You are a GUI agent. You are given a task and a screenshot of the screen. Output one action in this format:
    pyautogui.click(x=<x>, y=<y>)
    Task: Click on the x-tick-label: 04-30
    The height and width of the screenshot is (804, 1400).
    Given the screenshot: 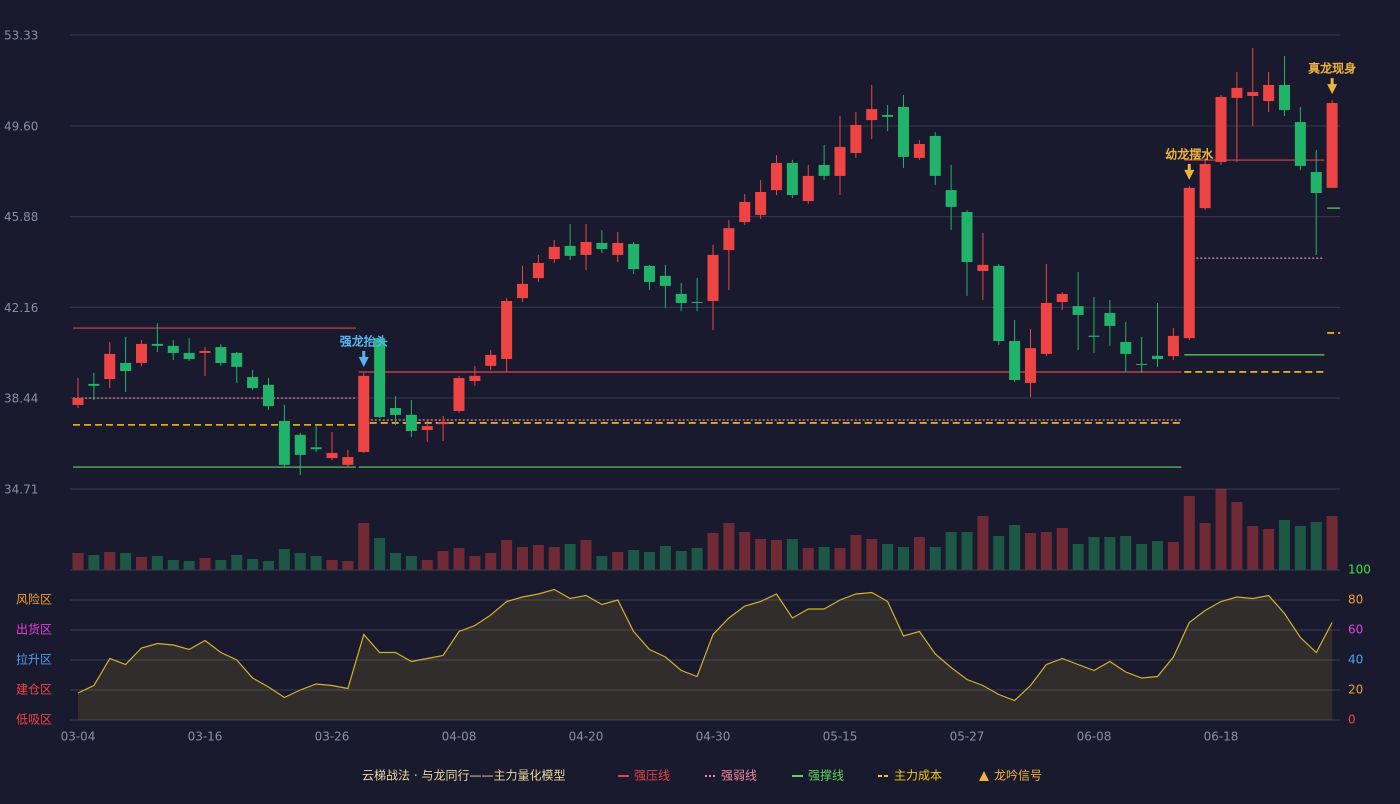 What is the action you would take?
    pyautogui.click(x=713, y=737)
    